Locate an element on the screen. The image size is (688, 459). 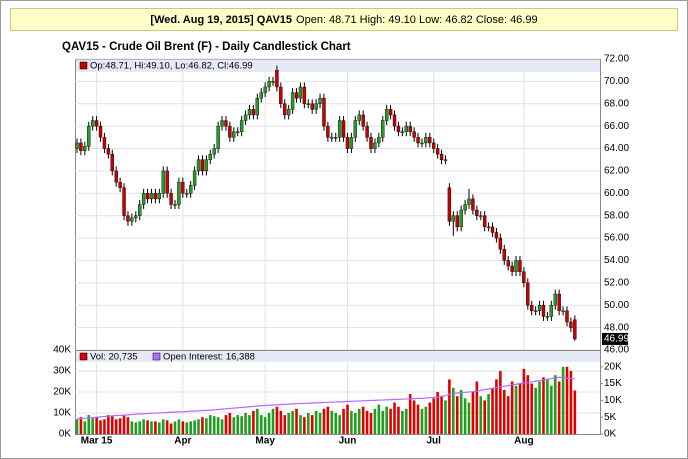
y-tick-label: 30K is located at coordinates (62, 371).